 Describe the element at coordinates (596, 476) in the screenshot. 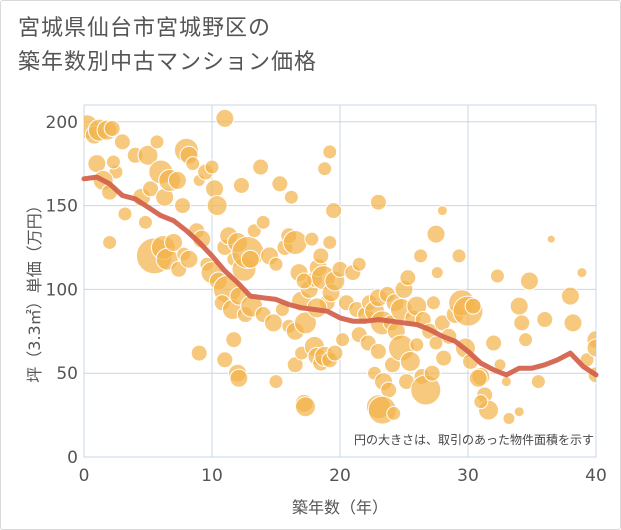

I see `x-tick-label: 40` at that location.